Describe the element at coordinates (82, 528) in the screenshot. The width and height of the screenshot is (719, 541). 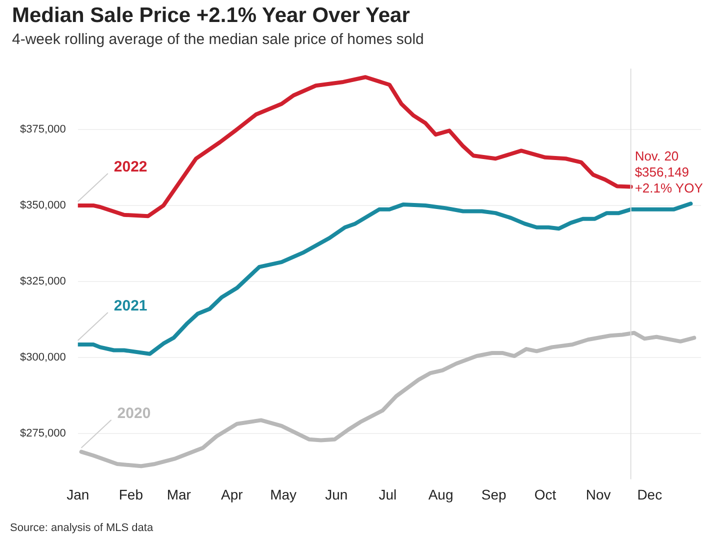
I see `source-note: Source: analysis of MLS data` at that location.